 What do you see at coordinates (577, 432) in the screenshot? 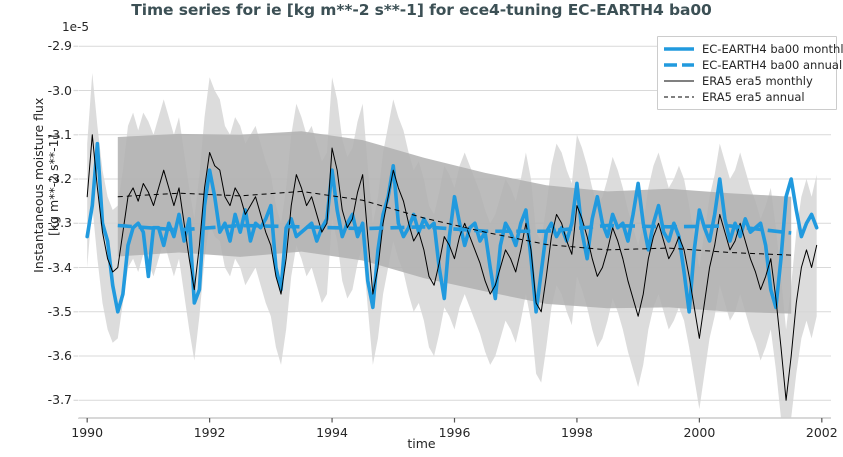
I see `x-tick-label: 1998` at bounding box center [577, 432].